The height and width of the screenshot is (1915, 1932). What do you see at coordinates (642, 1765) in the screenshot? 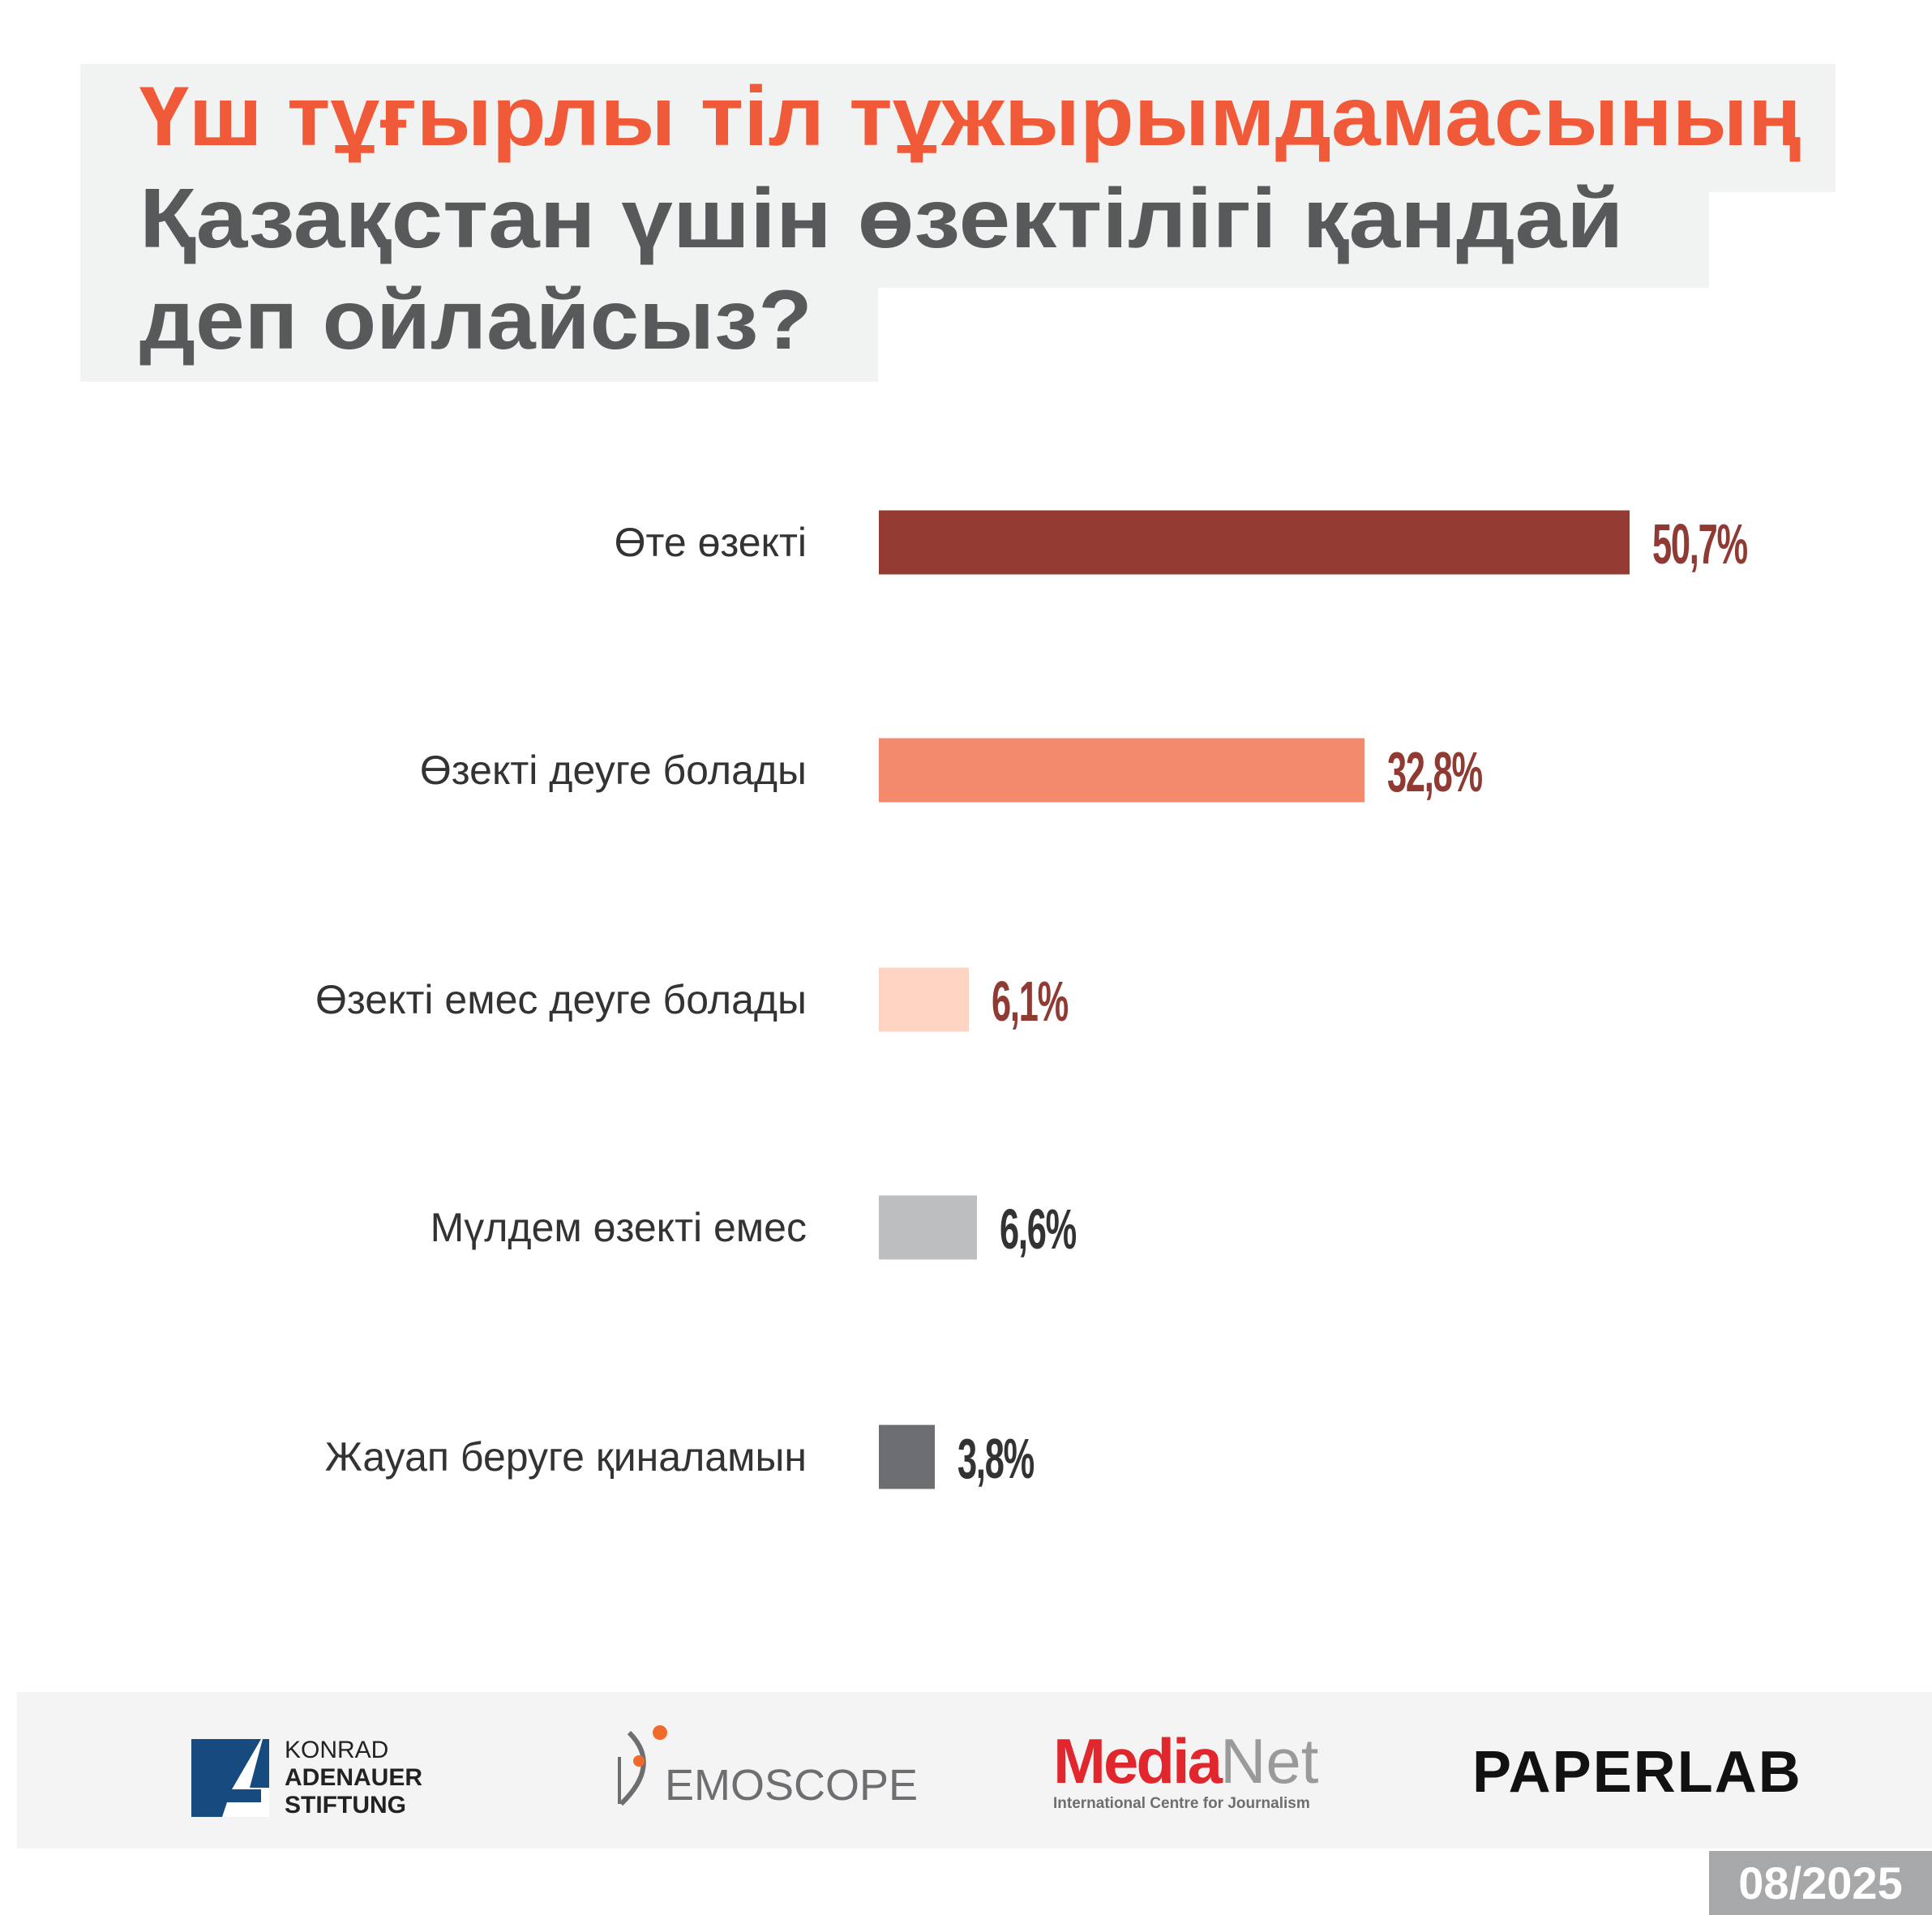
I see `demoscope-mark-icon` at bounding box center [642, 1765].